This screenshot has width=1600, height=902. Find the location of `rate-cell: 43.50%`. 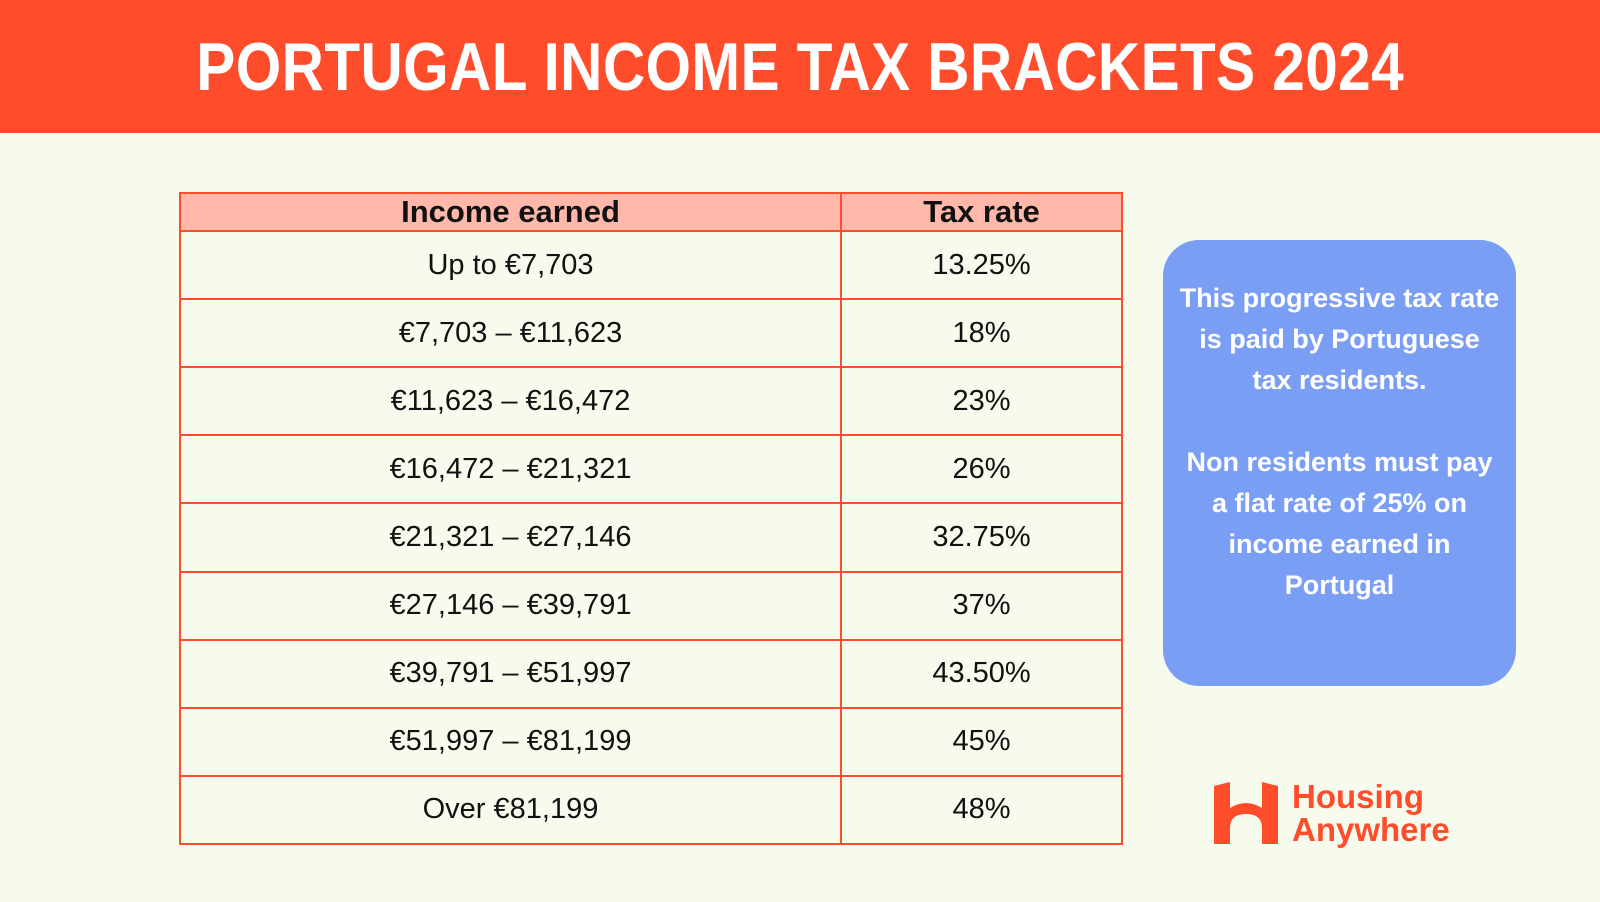

rate-cell: 43.50% is located at coordinates (981, 673).